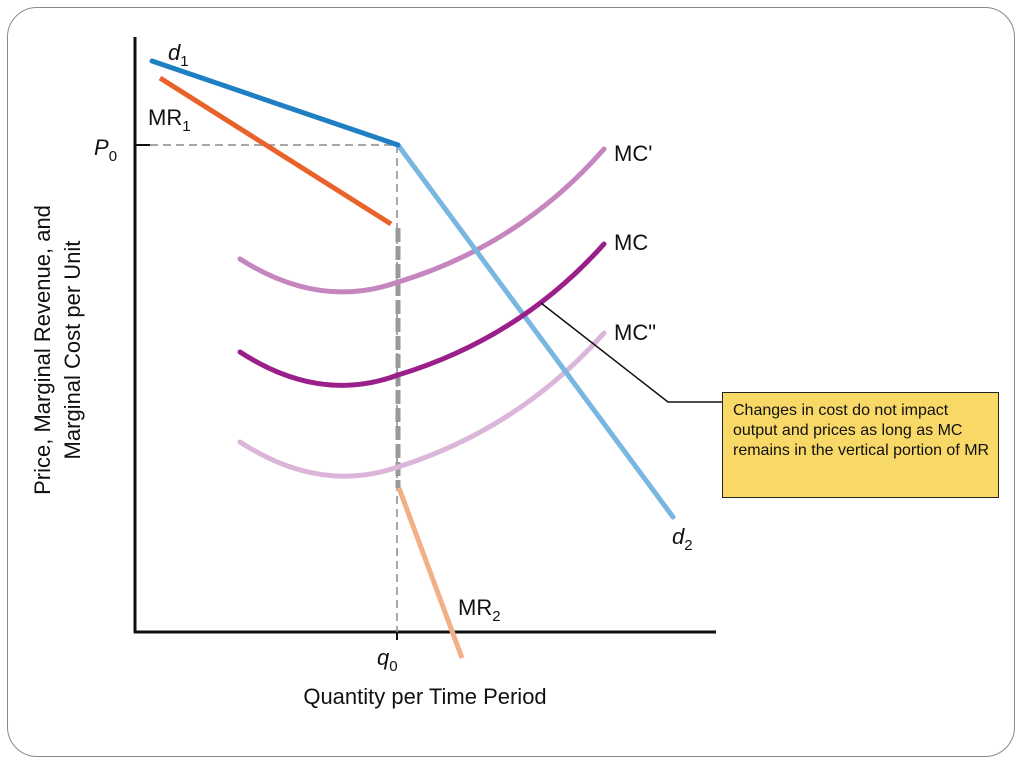 Image resolution: width=1024 pixels, height=768 pixels. Describe the element at coordinates (42, 350) in the screenshot. I see `y-axis-title-line1: Price, Marginal Revenue, and` at that location.